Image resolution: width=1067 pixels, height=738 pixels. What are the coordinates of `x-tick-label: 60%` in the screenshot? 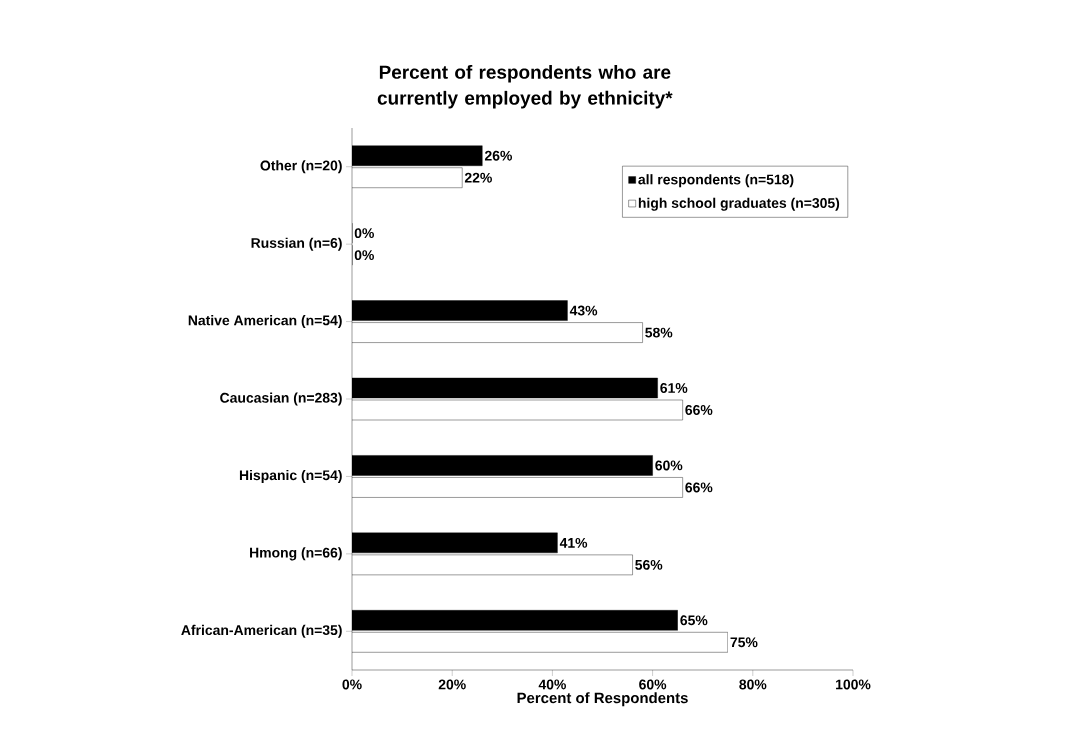 It's located at (653, 684).